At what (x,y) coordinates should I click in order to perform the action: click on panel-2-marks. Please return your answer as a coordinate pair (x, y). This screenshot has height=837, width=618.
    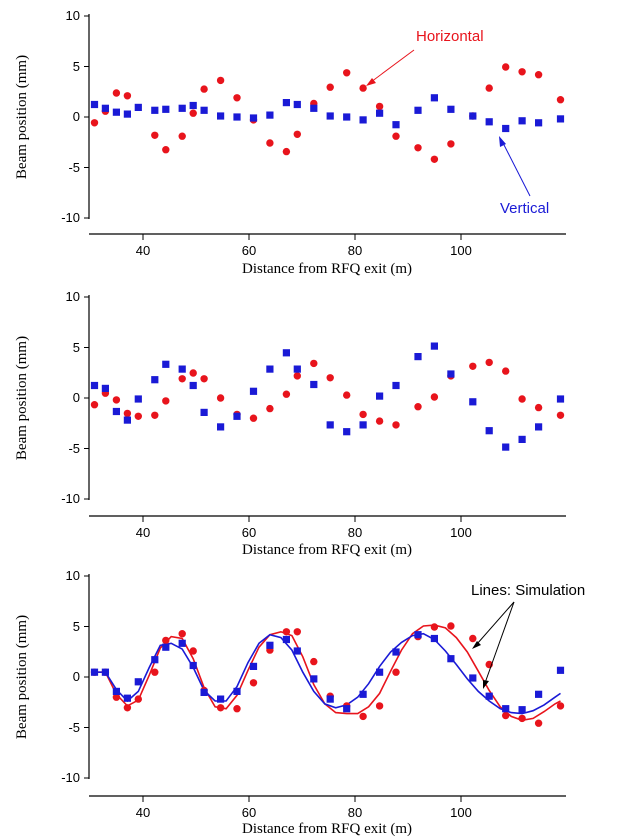
    Looking at the image, I should click on (327, 397).